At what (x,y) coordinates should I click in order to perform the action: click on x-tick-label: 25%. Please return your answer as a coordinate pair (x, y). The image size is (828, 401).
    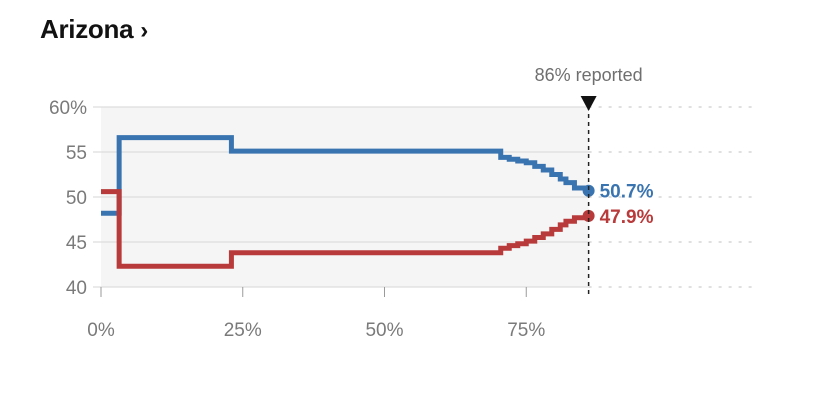
    Looking at the image, I should click on (243, 330).